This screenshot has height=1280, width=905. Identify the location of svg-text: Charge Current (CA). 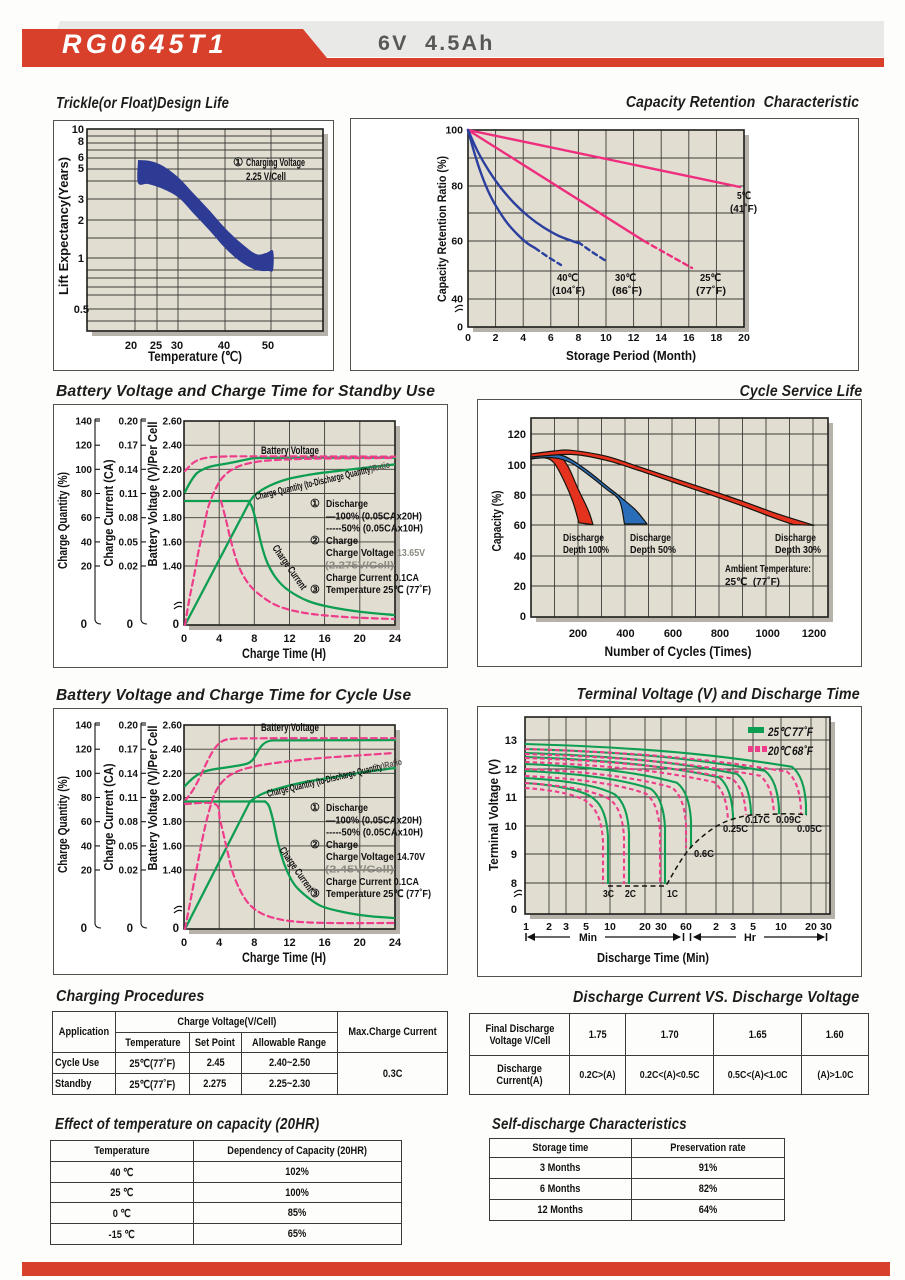
(108, 513).